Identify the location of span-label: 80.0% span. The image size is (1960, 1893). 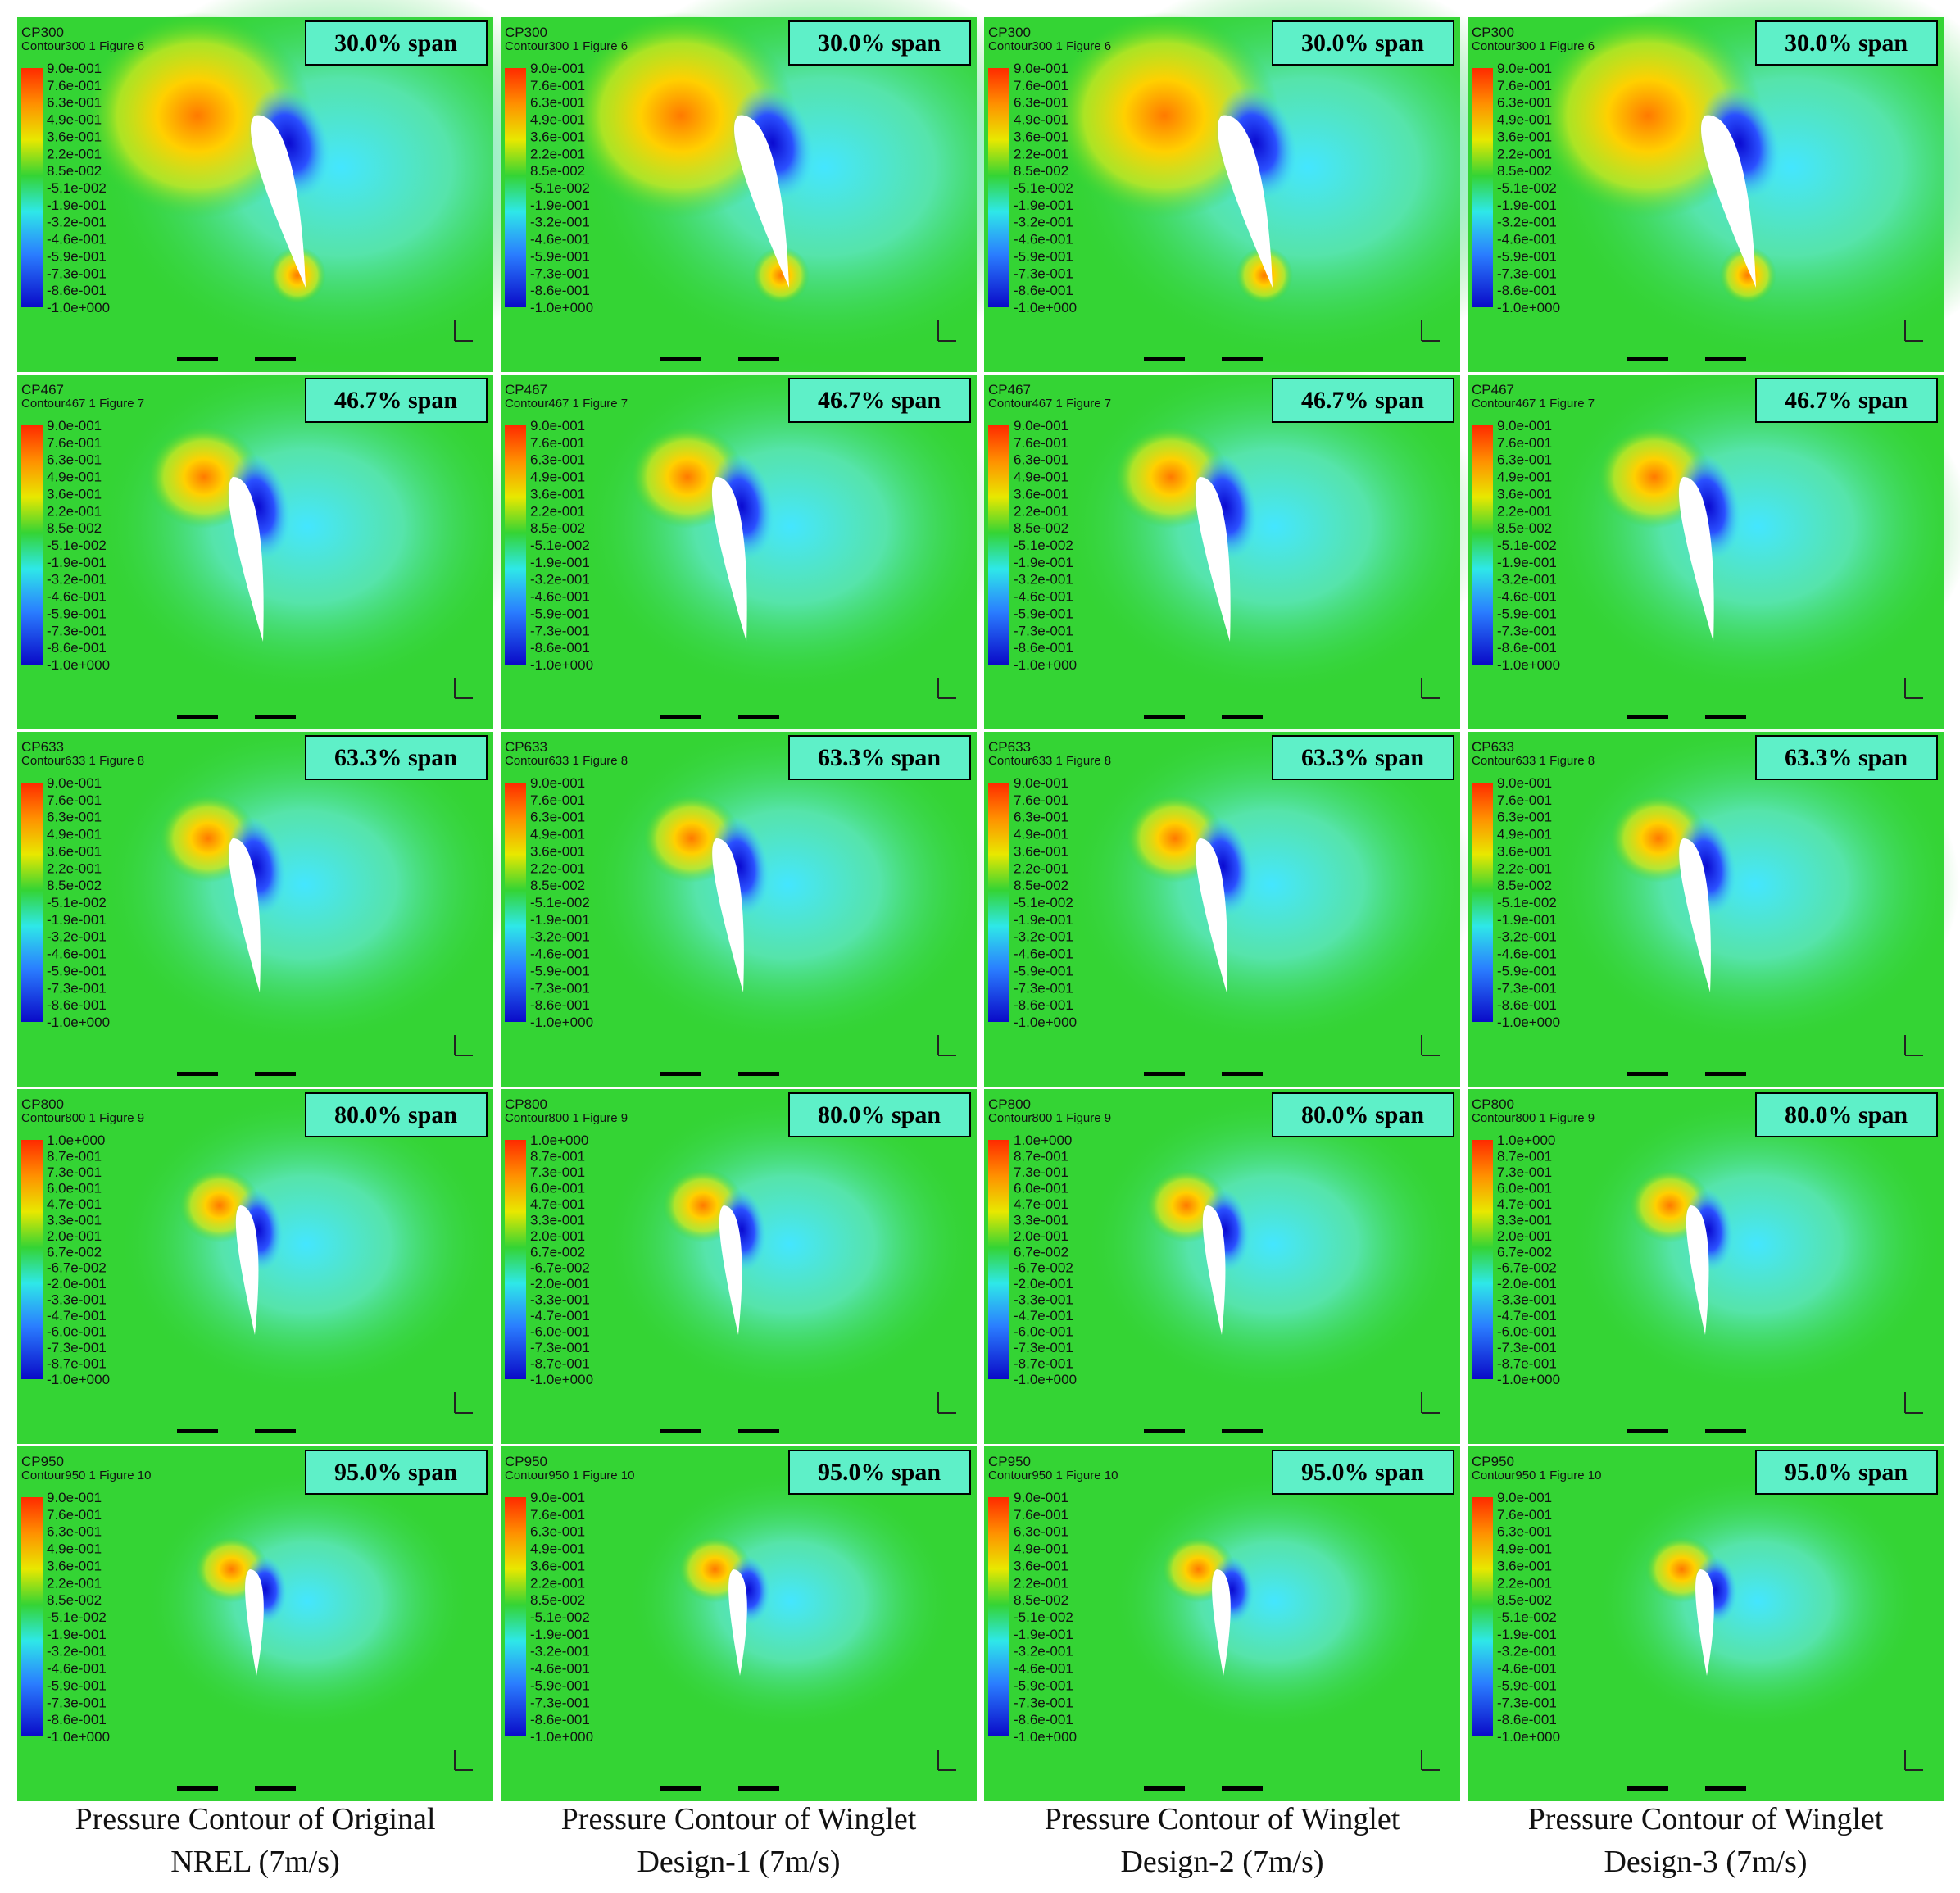
(879, 1114).